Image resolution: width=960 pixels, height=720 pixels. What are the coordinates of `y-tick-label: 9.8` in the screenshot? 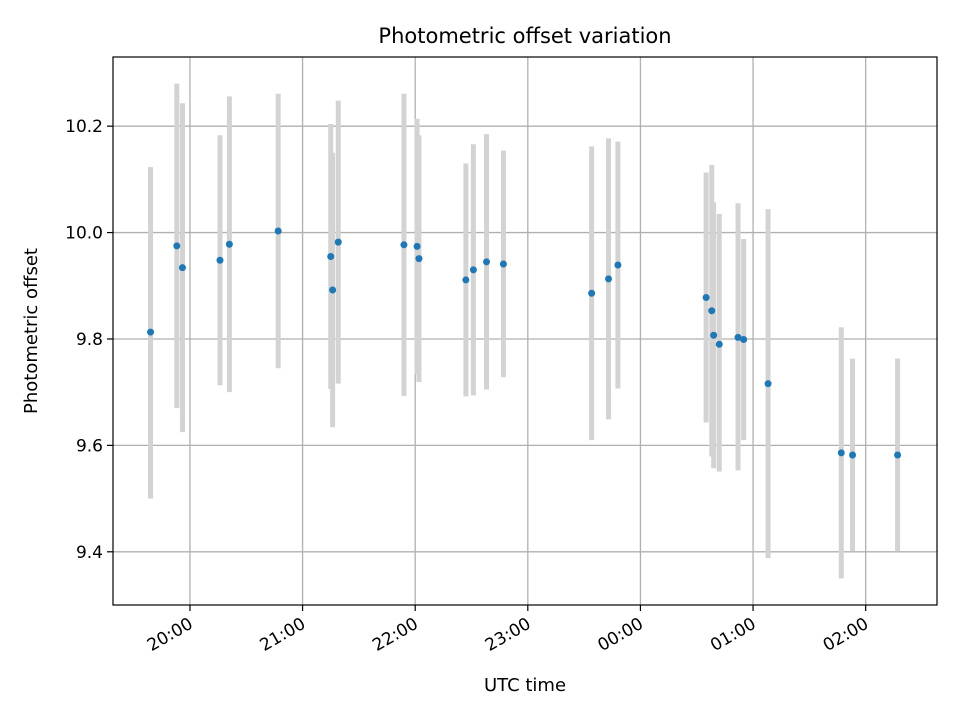 It's located at (89, 340).